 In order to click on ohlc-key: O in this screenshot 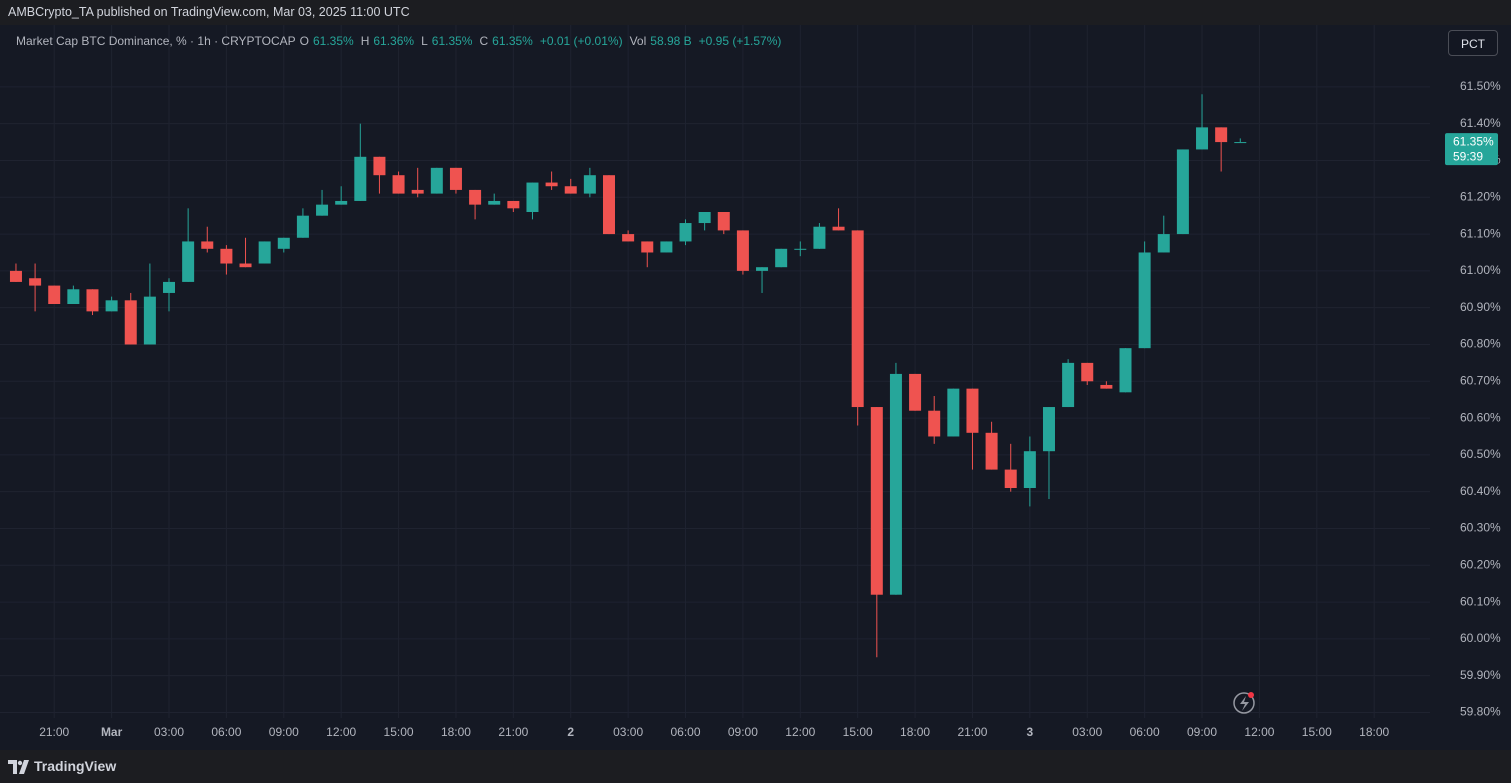, I will do `click(304, 41)`.